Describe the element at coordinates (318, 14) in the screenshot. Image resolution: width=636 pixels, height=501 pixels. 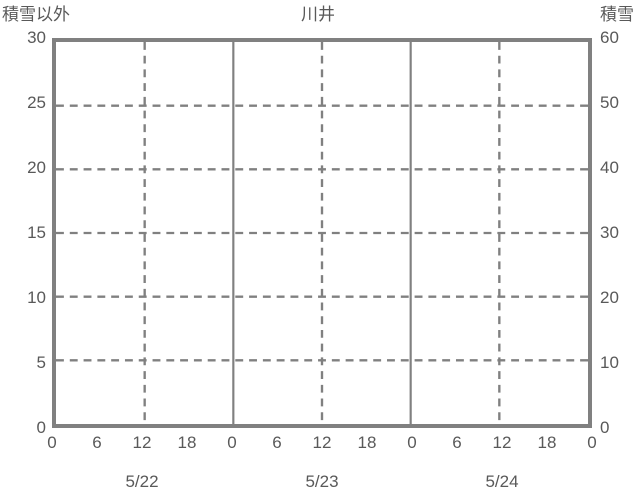
I see `chart-title: 川井` at that location.